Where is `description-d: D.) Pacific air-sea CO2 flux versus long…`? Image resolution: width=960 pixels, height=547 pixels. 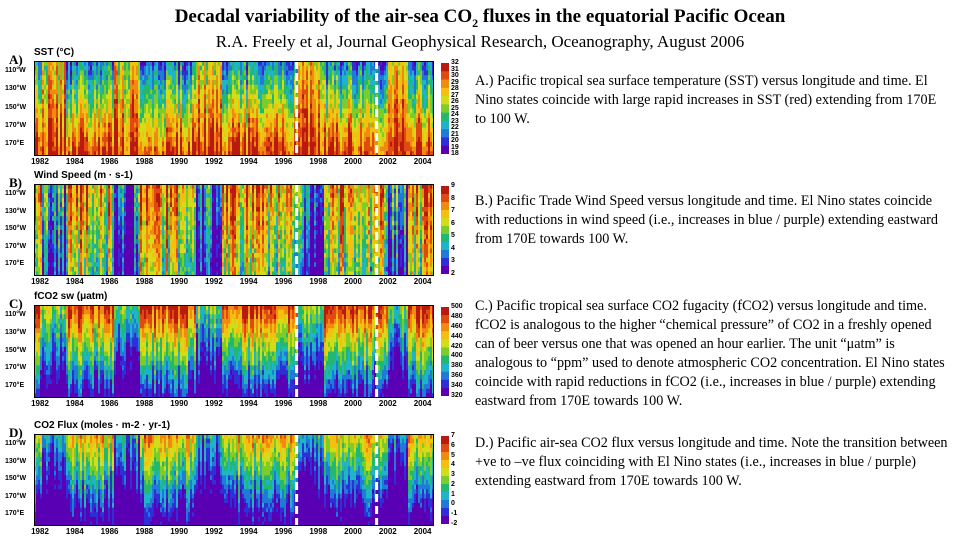 description-d: D.) Pacific air-sea CO2 flux versus long… is located at coordinates (712, 462).